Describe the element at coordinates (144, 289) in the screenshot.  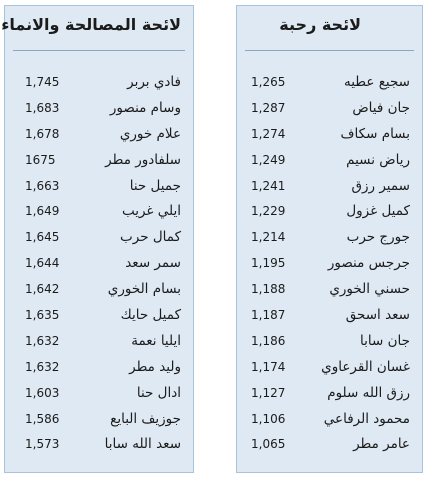
I see `candidate-name: بسام الخوري` at that location.